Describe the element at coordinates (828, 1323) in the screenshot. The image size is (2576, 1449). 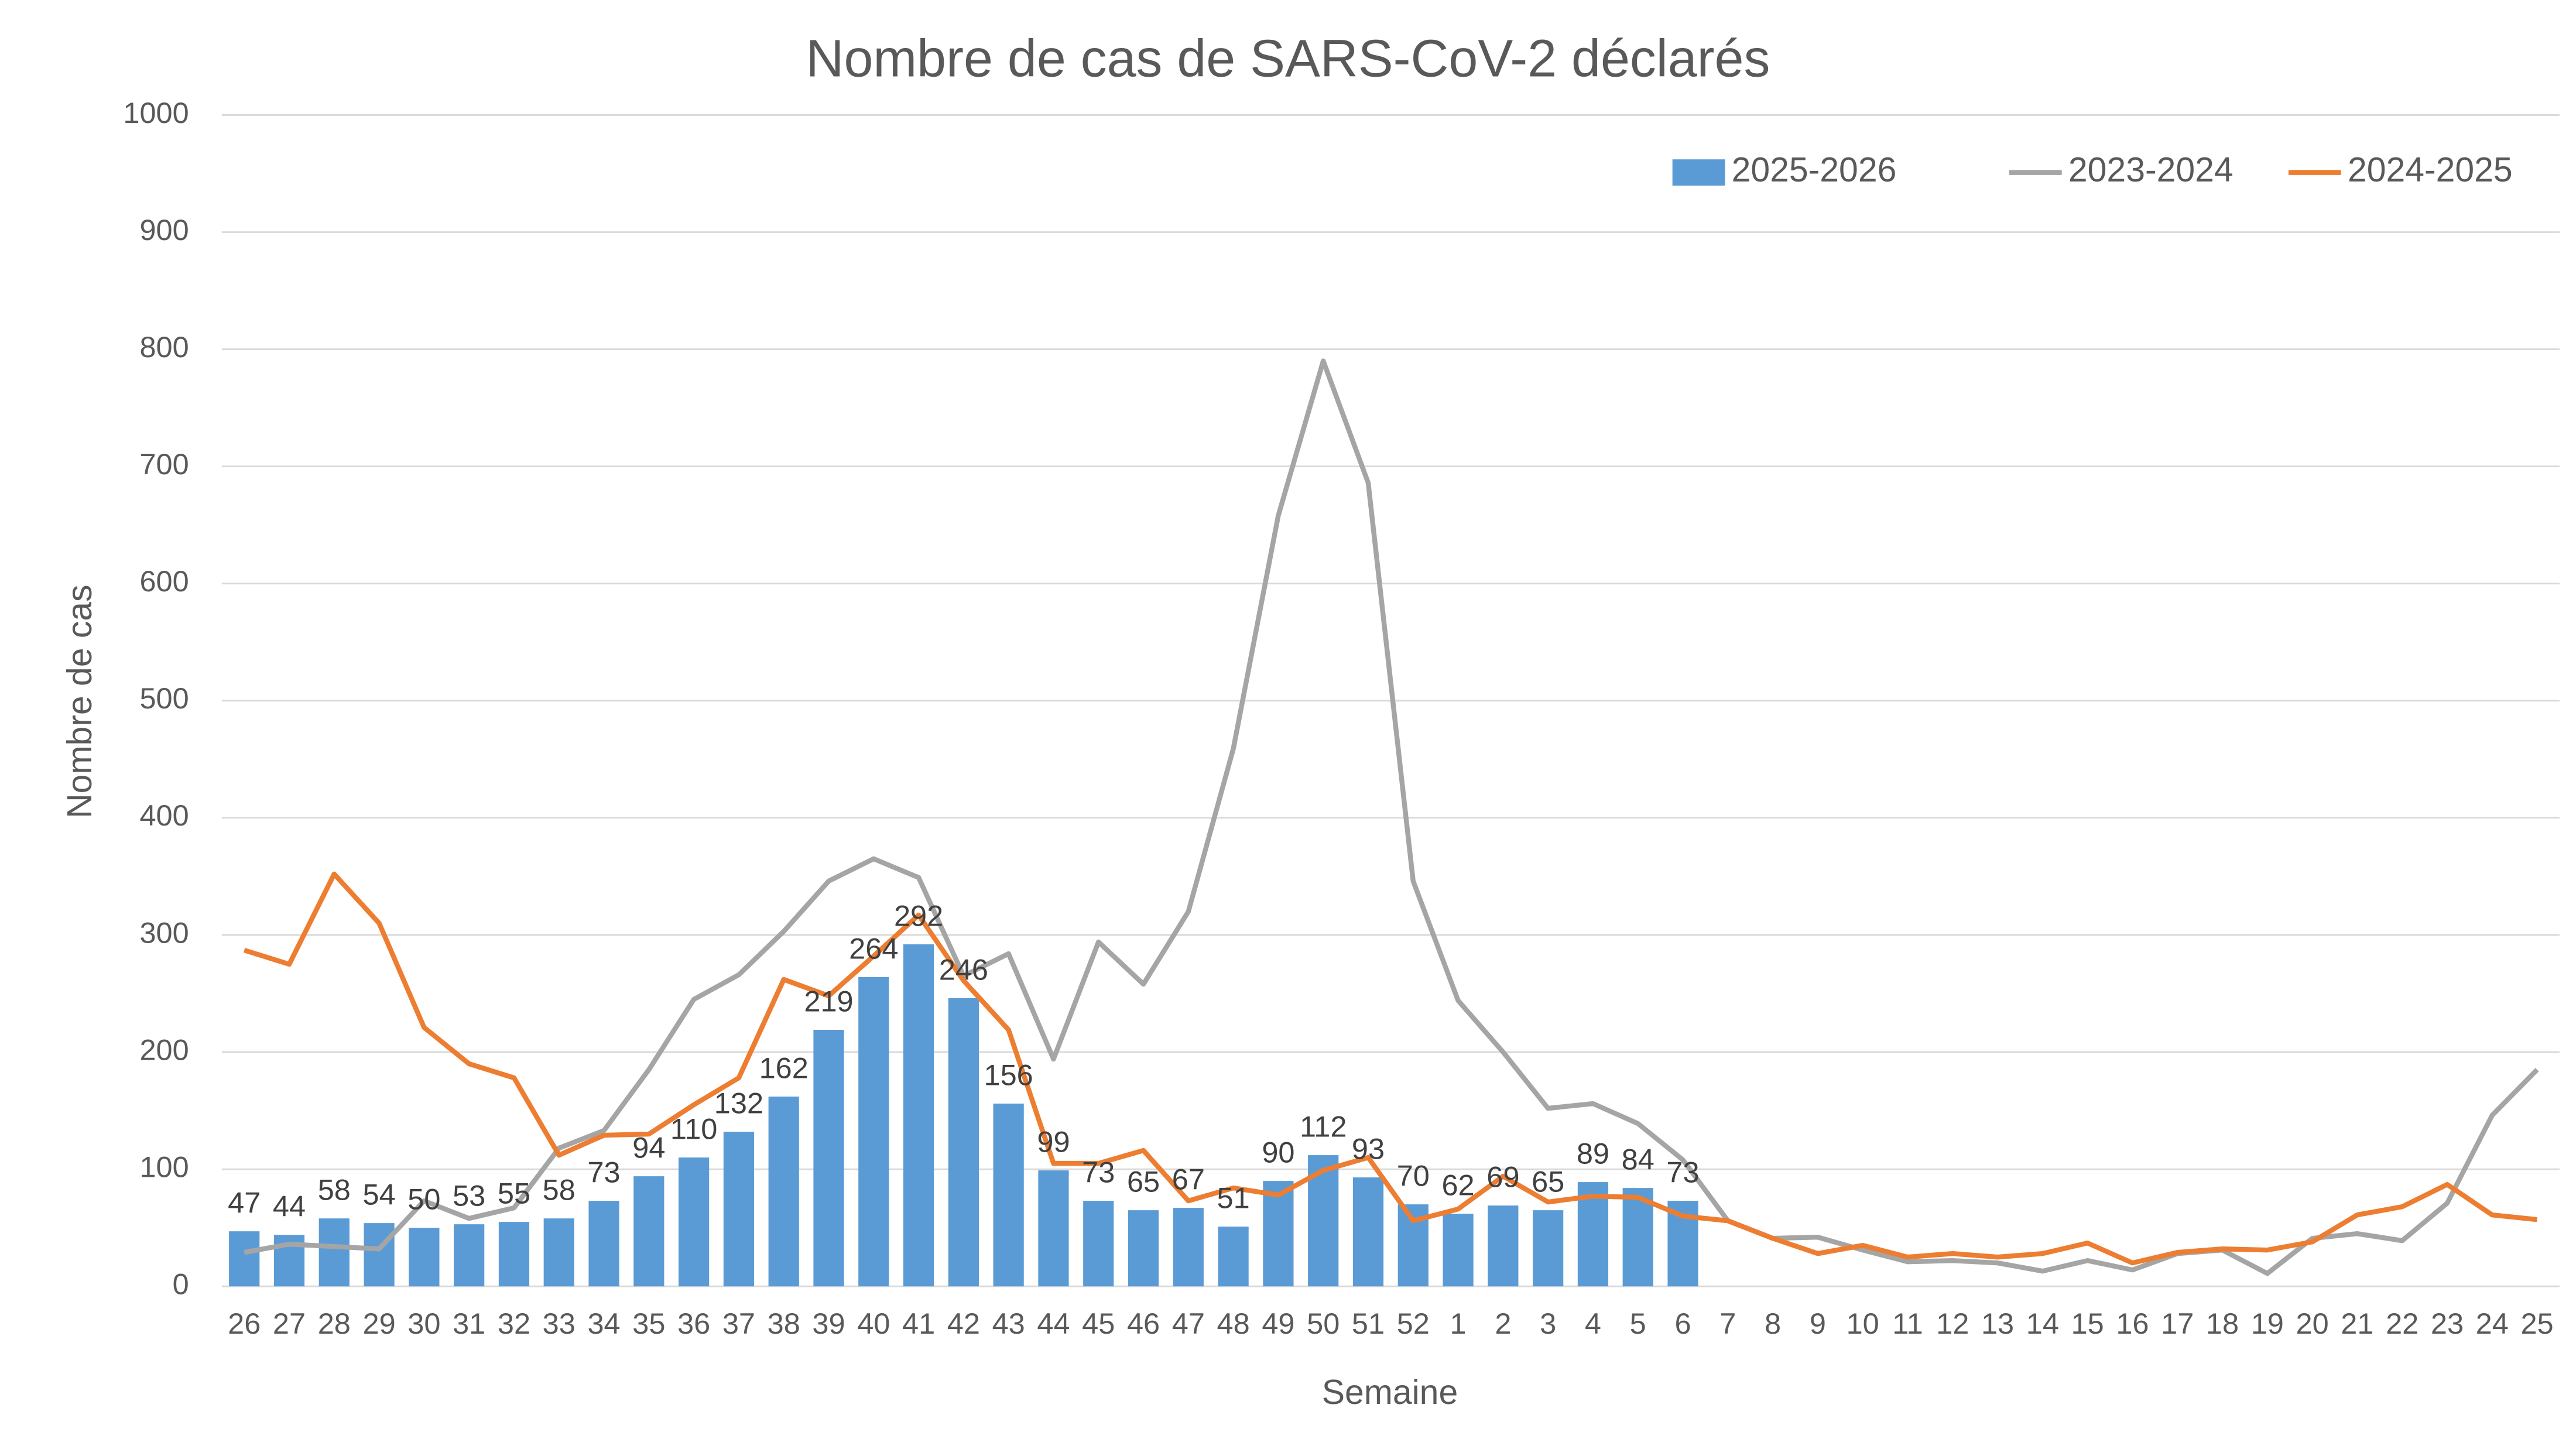
I see `x-tick-label: 39` at that location.